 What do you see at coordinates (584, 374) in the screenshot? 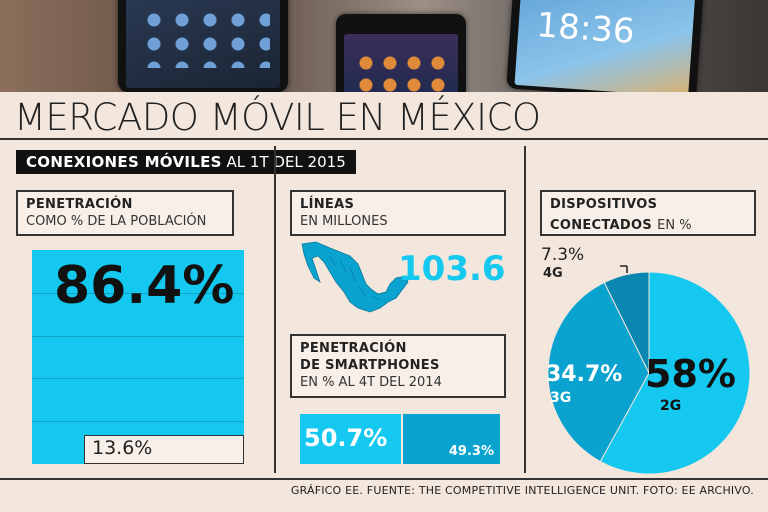
I see `3g-value-label: 34.7%` at bounding box center [584, 374].